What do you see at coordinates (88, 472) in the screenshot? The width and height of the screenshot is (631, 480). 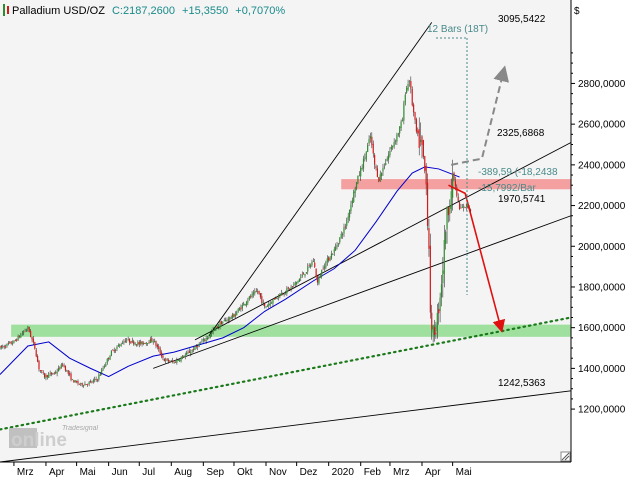 I see `x-tick-label: Mai` at bounding box center [88, 472].